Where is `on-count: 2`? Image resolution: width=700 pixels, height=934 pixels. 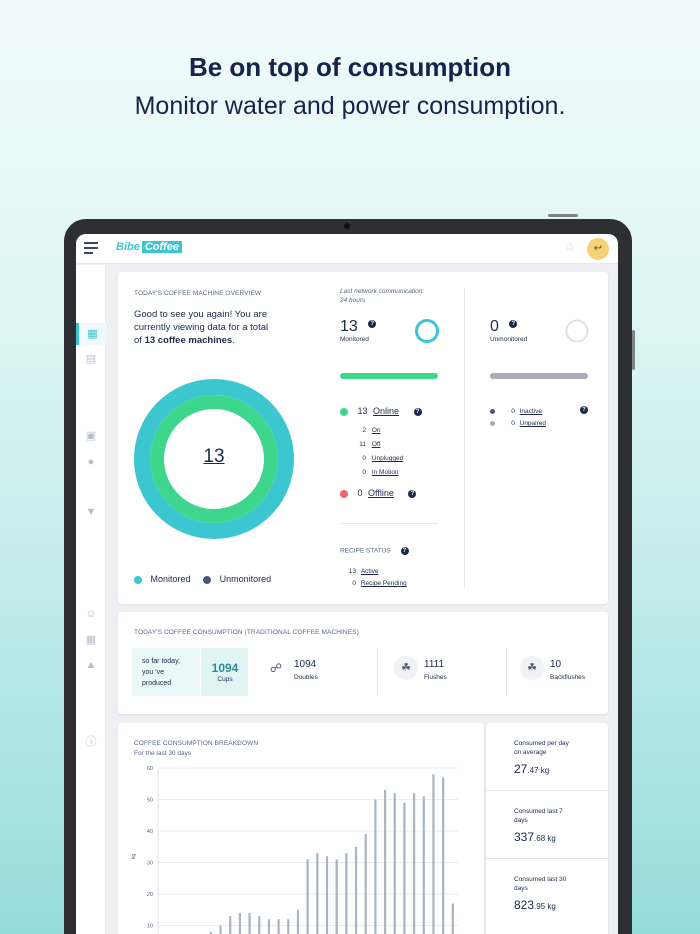
on-count: 2 is located at coordinates (364, 430).